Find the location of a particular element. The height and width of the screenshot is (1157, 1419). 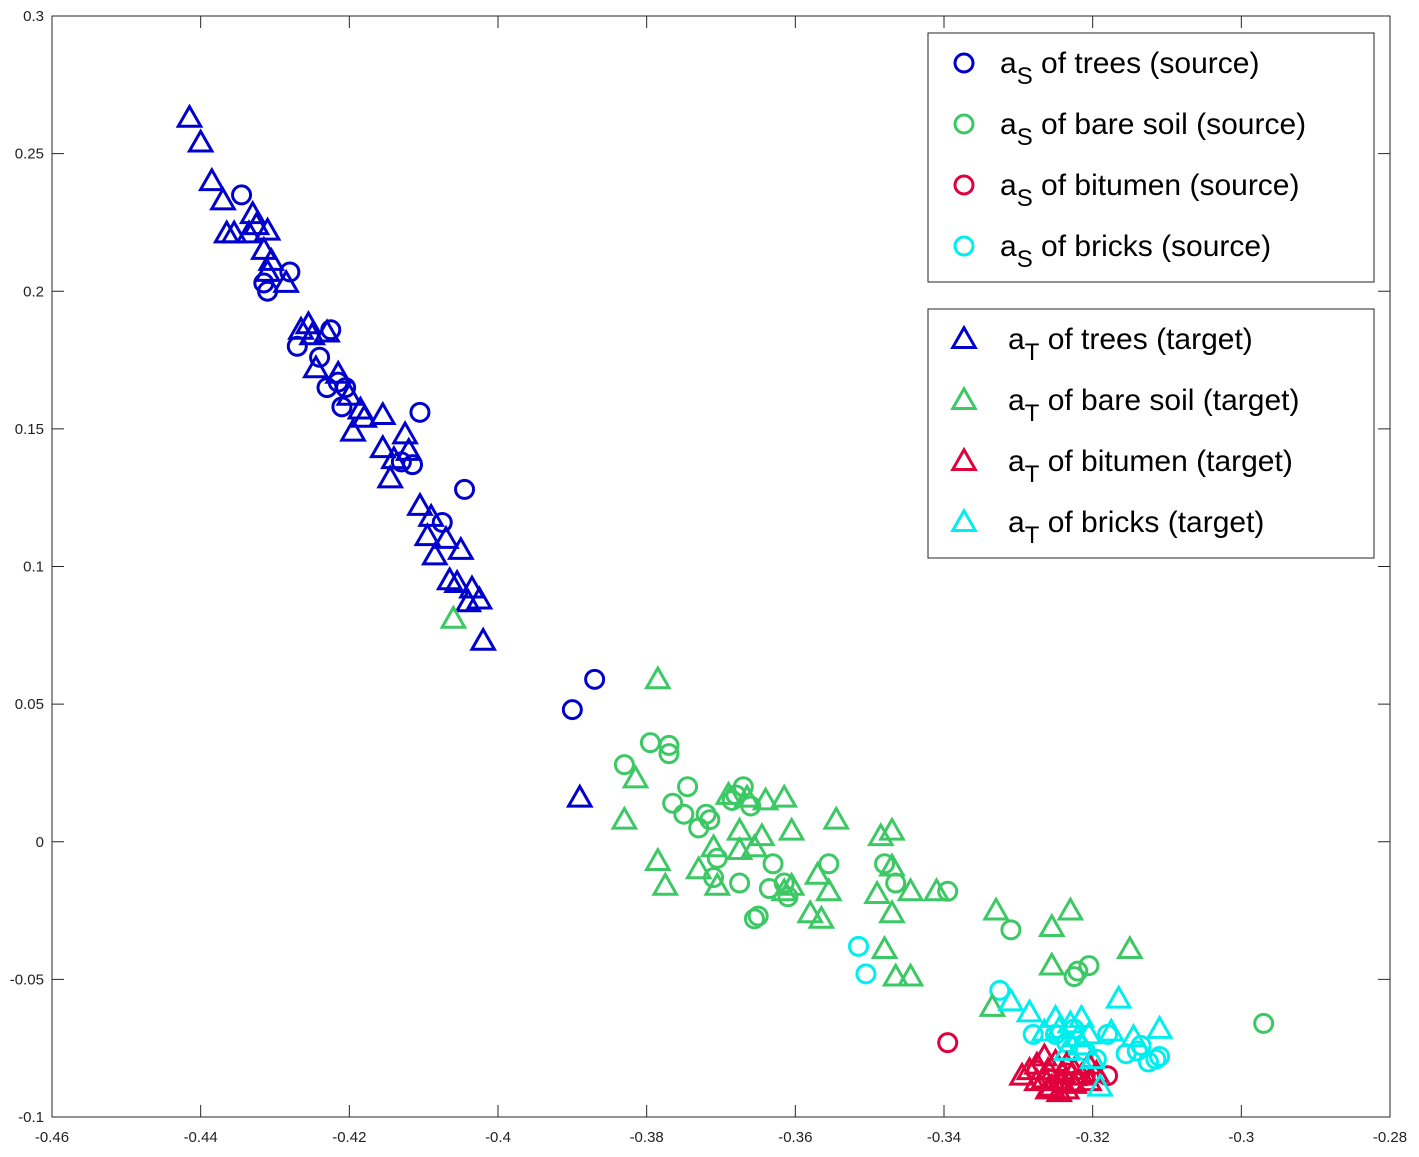

x-tick-label: -0.38 is located at coordinates (647, 1137).